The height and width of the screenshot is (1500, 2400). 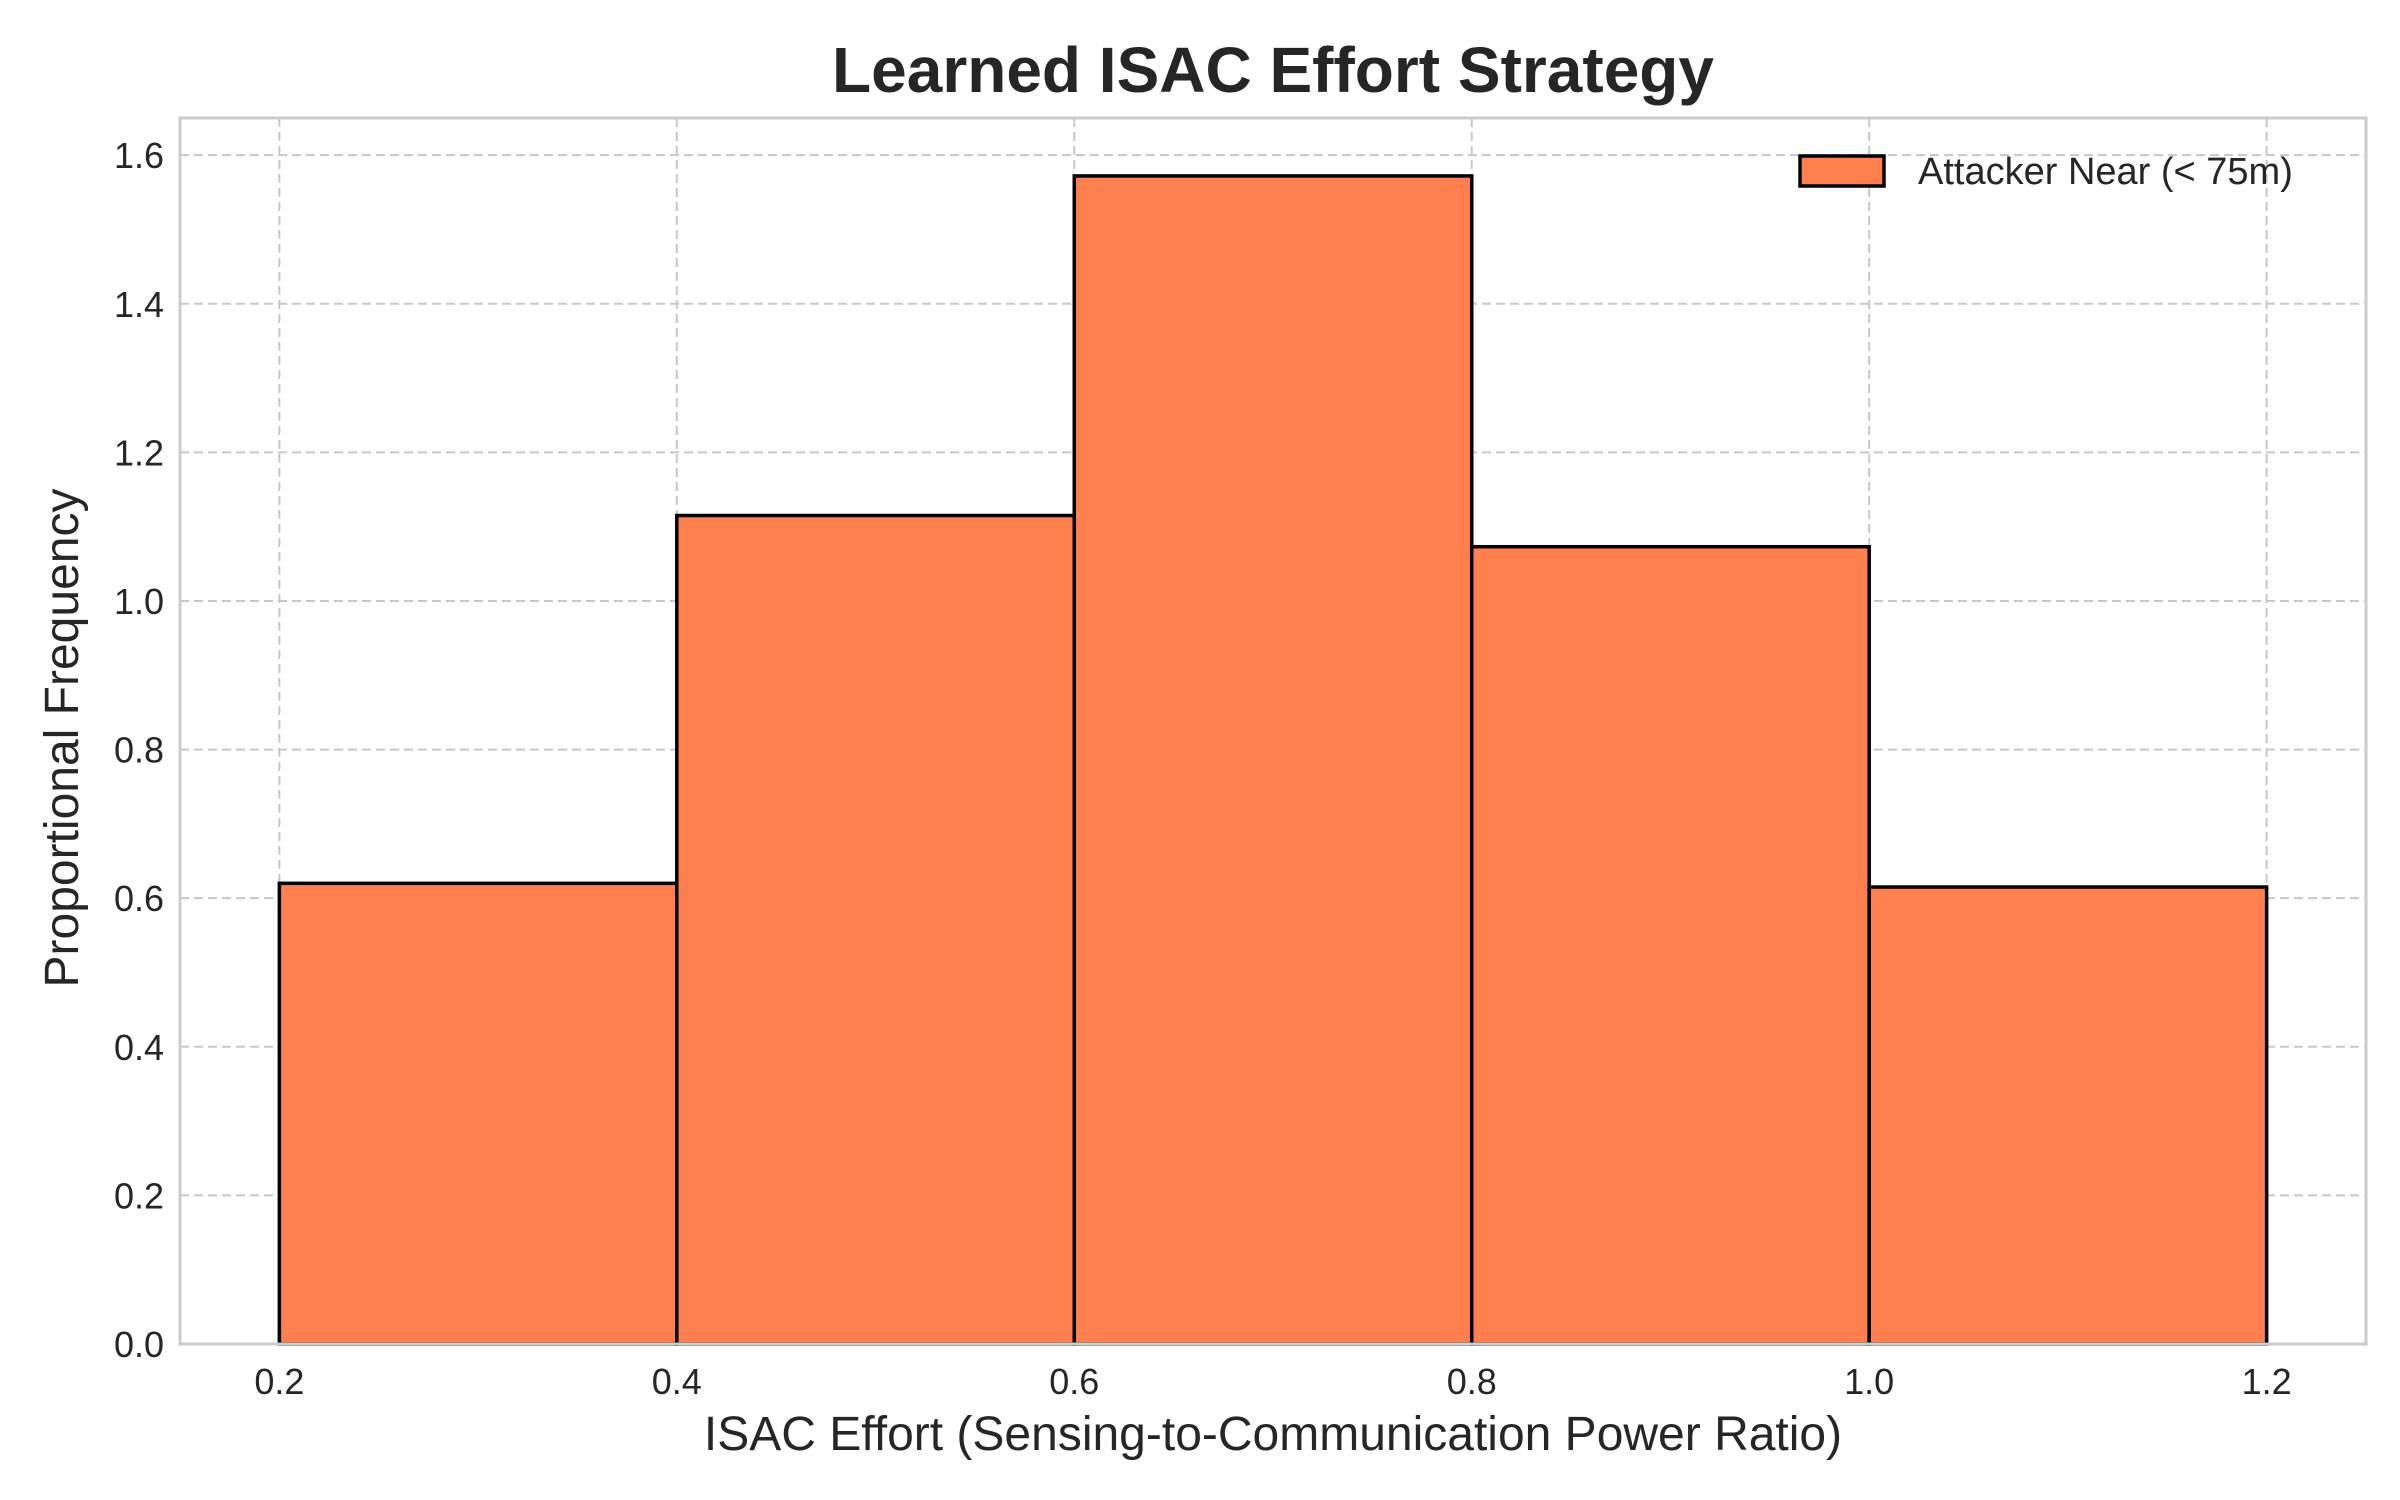 I want to click on y-tick-label-3: 0.6, so click(x=139, y=898).